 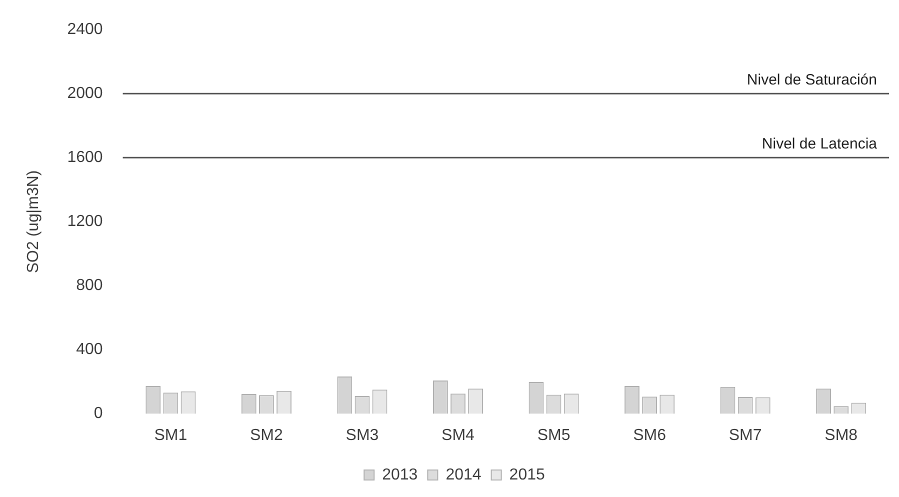 What do you see at coordinates (553, 435) in the screenshot?
I see `x-tick-label: SM5` at bounding box center [553, 435].